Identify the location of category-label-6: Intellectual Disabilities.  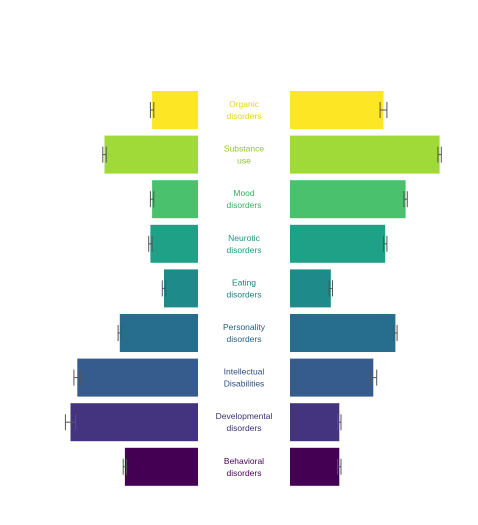
(244, 378).